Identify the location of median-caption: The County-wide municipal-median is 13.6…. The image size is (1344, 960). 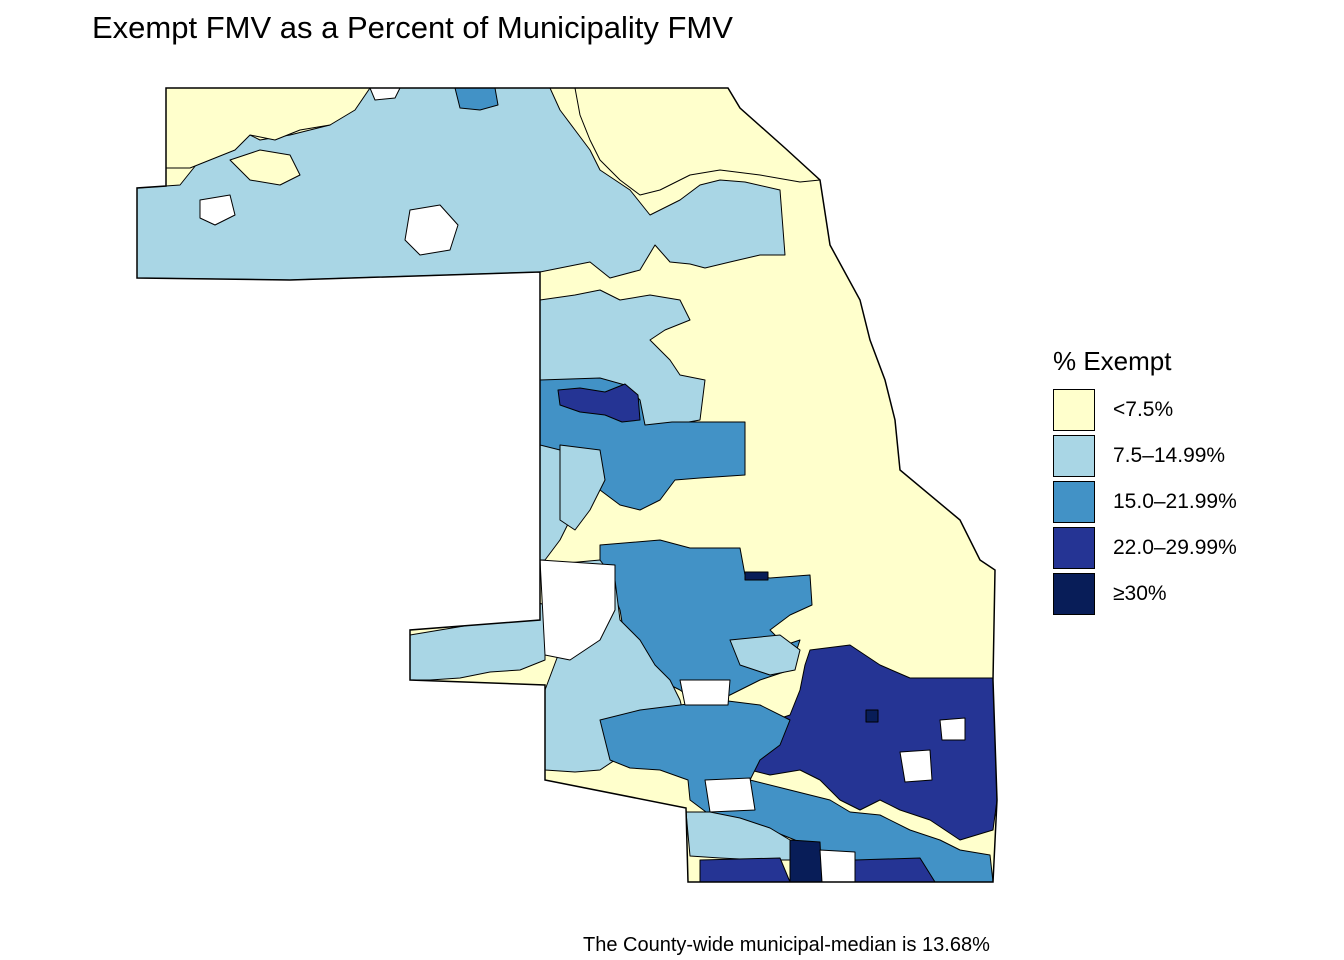
(786, 945).